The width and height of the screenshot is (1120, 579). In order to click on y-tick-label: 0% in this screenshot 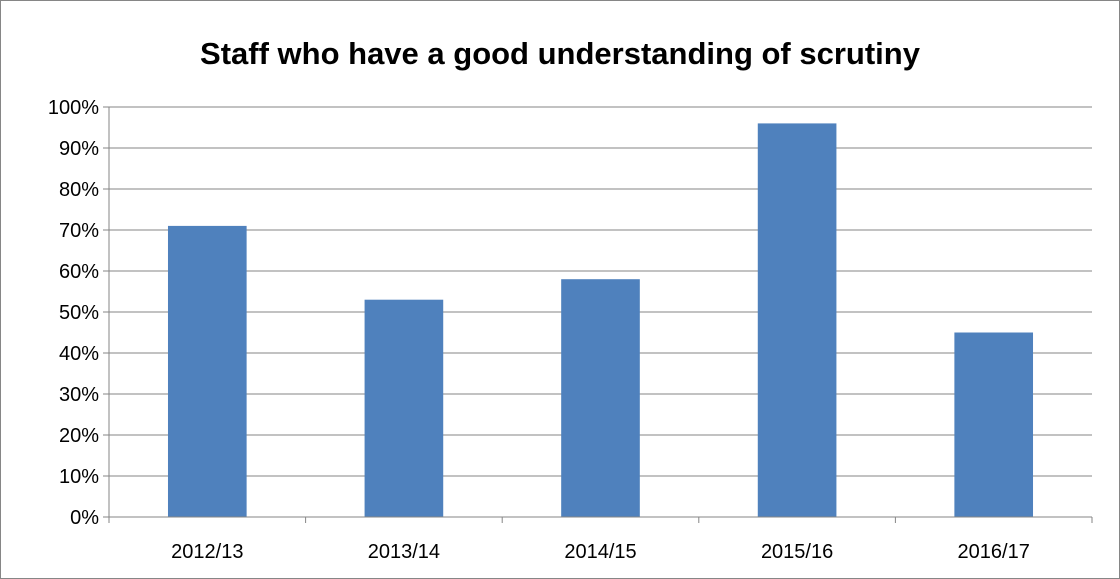, I will do `click(84, 518)`.